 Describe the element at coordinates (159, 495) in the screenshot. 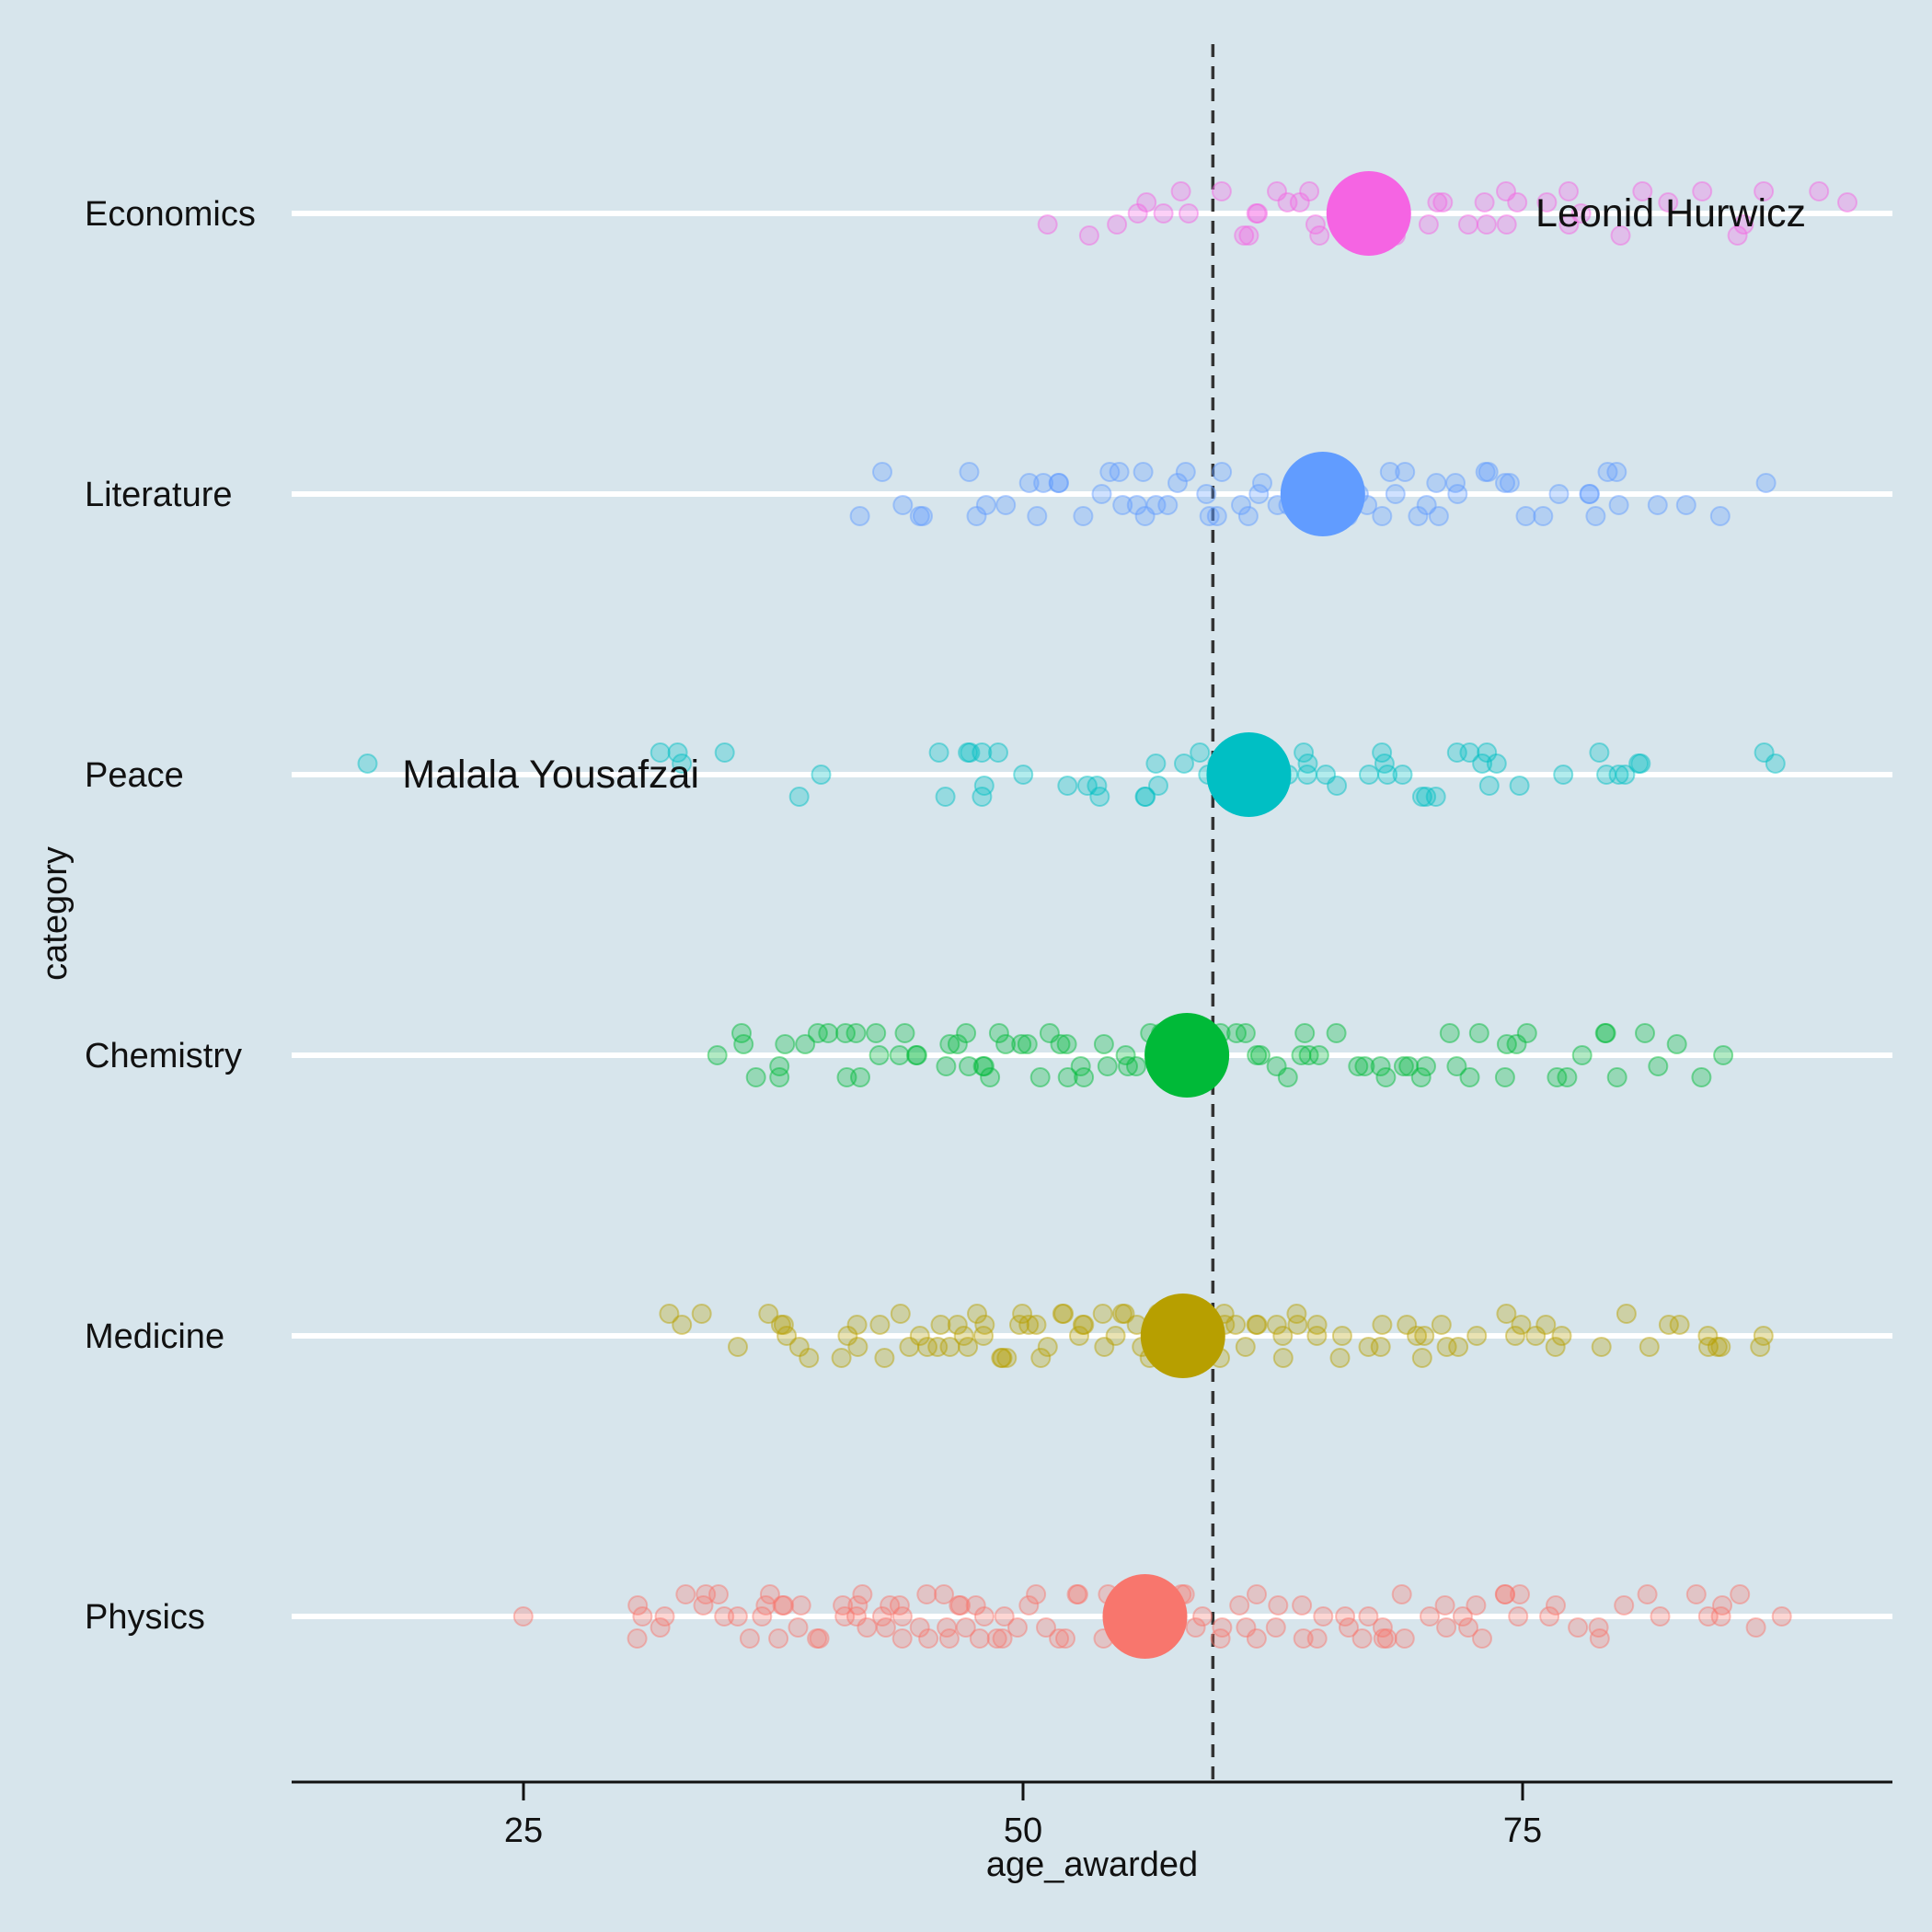

I see `category-label-literature: Literature` at that location.